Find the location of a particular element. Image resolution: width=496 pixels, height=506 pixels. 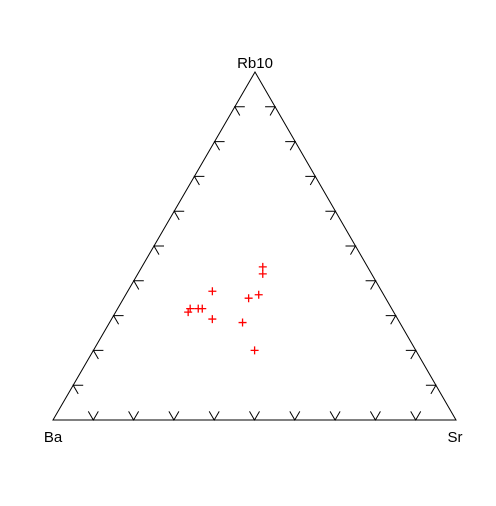

vertex-label-right: Sr is located at coordinates (455, 437).